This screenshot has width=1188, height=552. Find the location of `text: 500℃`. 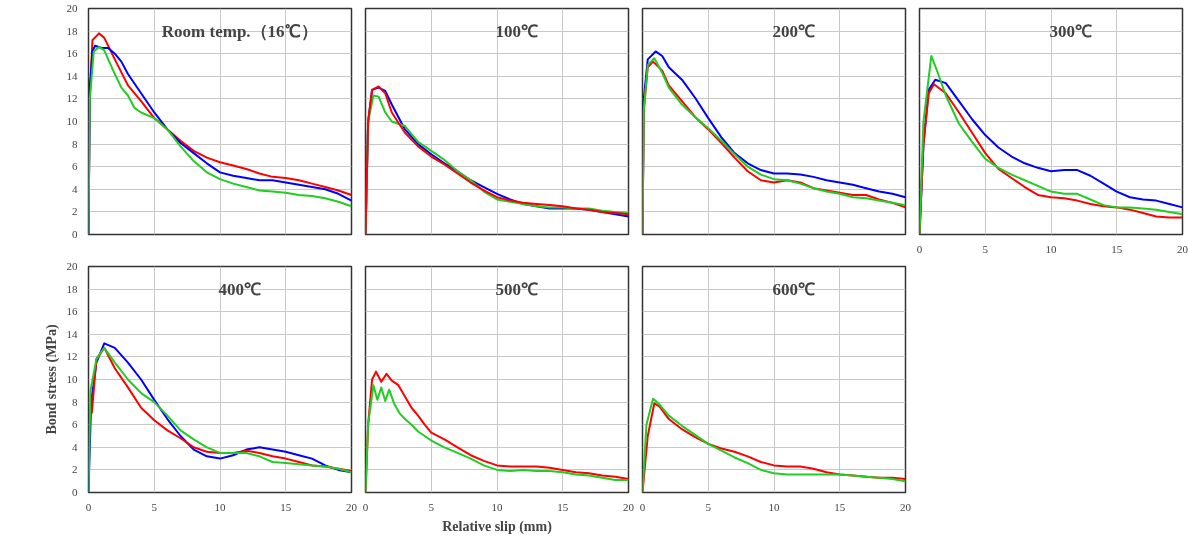

text: 500℃ is located at coordinates (516, 289).